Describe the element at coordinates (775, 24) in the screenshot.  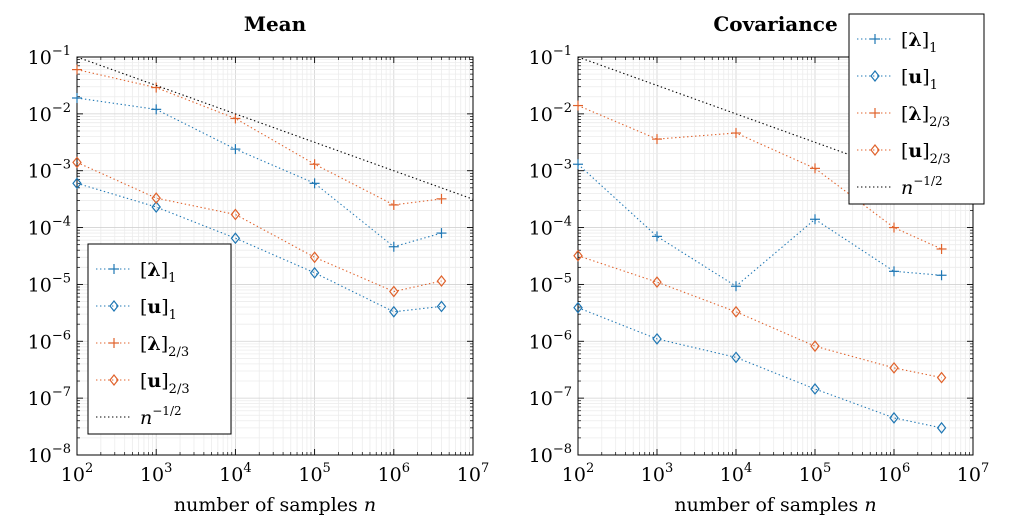
I see `chart-title: Covariance` at that location.